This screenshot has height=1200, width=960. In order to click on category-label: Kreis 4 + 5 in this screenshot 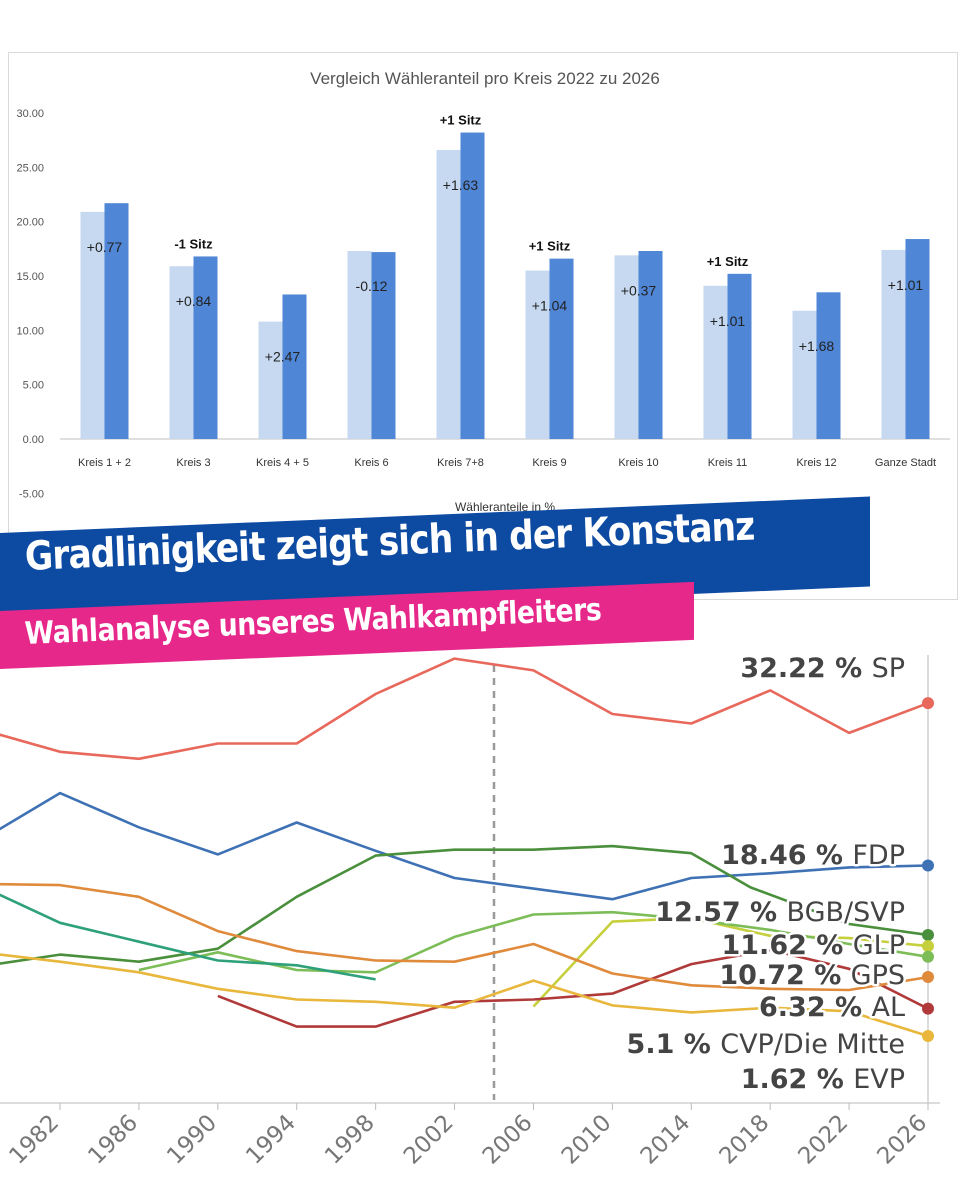, I will do `click(282, 463)`.